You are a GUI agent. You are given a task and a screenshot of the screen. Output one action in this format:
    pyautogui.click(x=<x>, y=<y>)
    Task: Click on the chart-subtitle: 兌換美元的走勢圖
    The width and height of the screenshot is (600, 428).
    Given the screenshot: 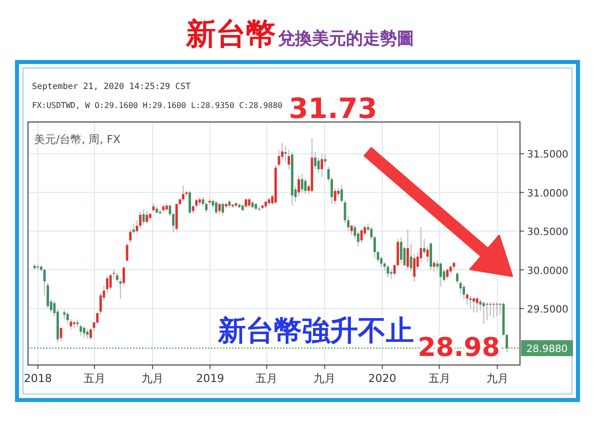 What is the action you would take?
    pyautogui.click(x=345, y=39)
    